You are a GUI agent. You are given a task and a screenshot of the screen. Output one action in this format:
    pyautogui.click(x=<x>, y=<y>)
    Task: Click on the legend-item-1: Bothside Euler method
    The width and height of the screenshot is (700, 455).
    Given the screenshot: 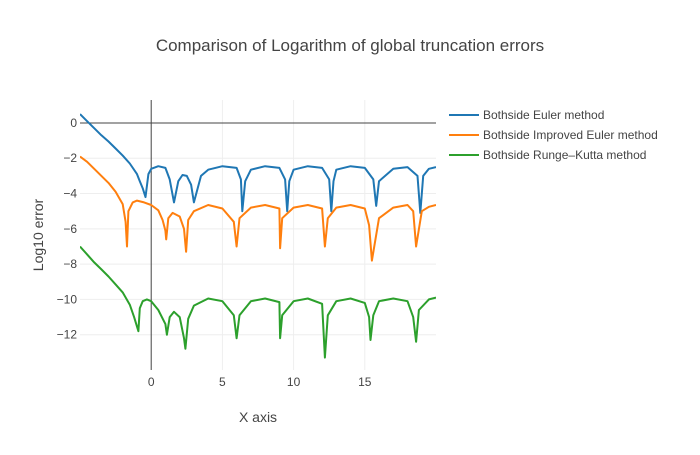 What is the action you would take?
    pyautogui.click(x=526, y=115)
    